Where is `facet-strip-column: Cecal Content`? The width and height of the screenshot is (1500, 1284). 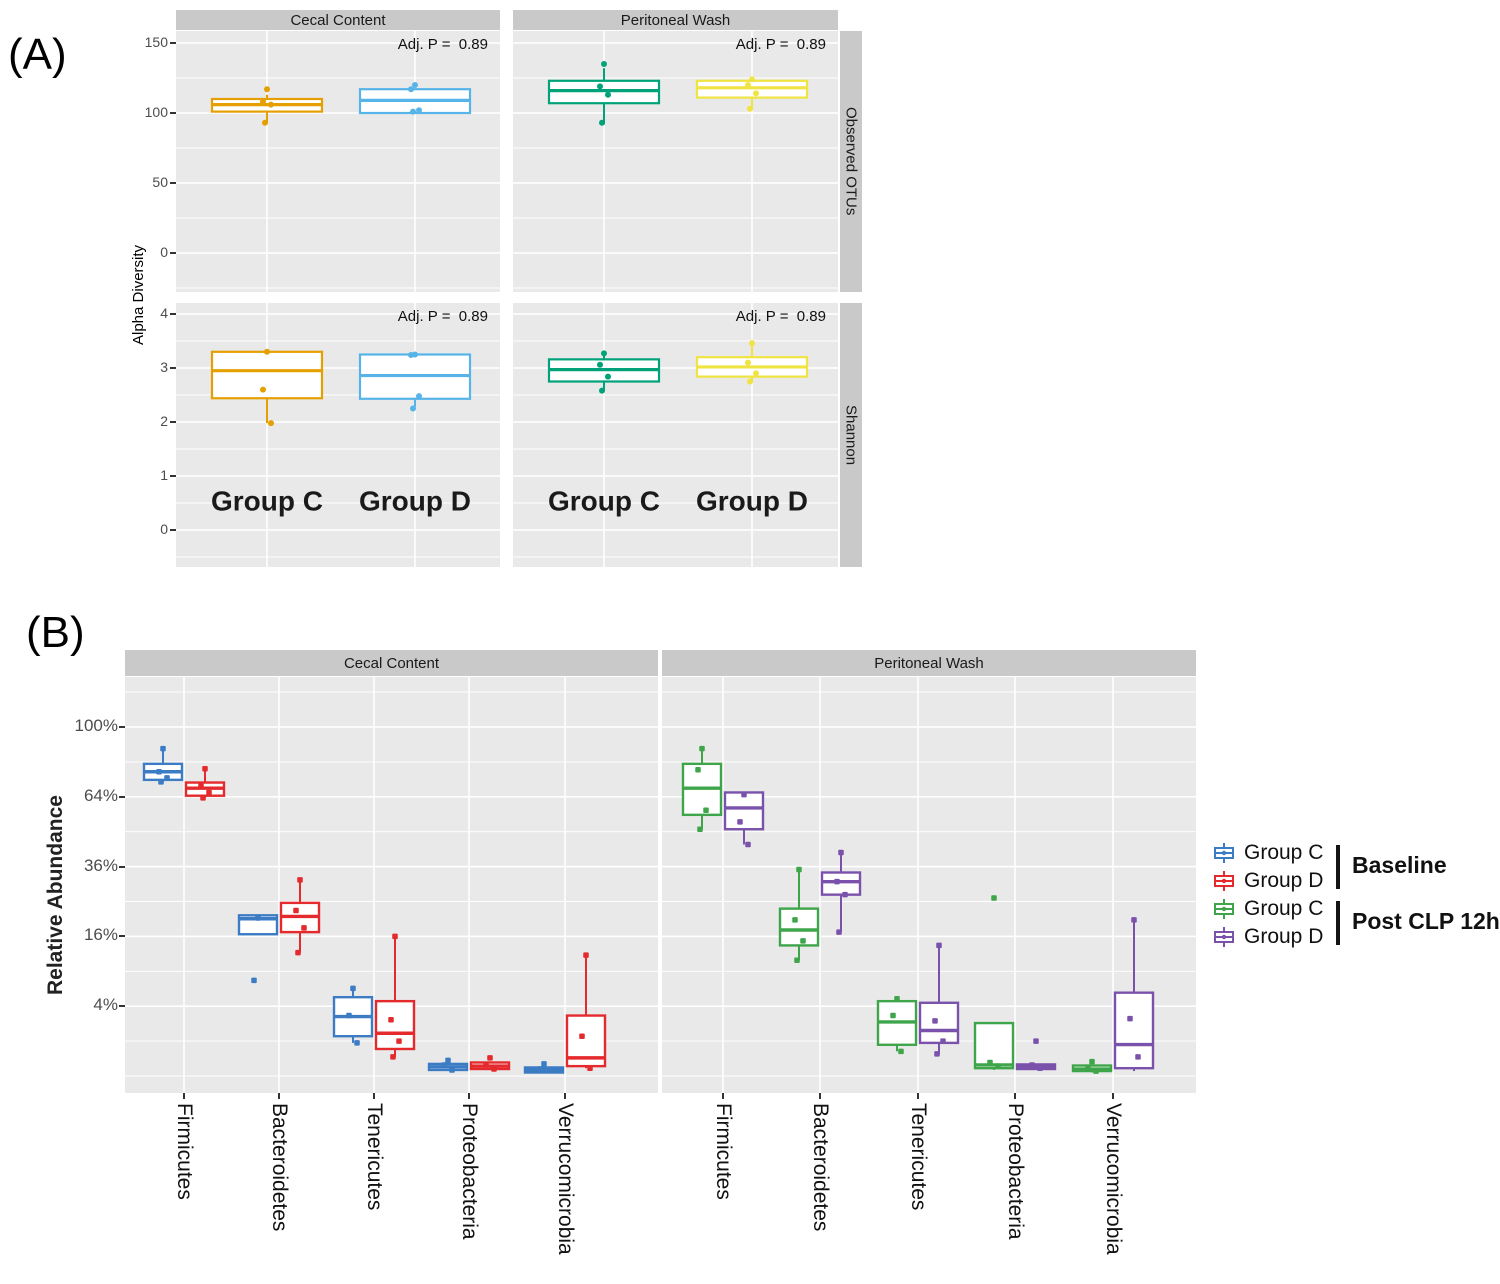
facet-strip-column: Cecal Content is located at coordinates (391, 663).